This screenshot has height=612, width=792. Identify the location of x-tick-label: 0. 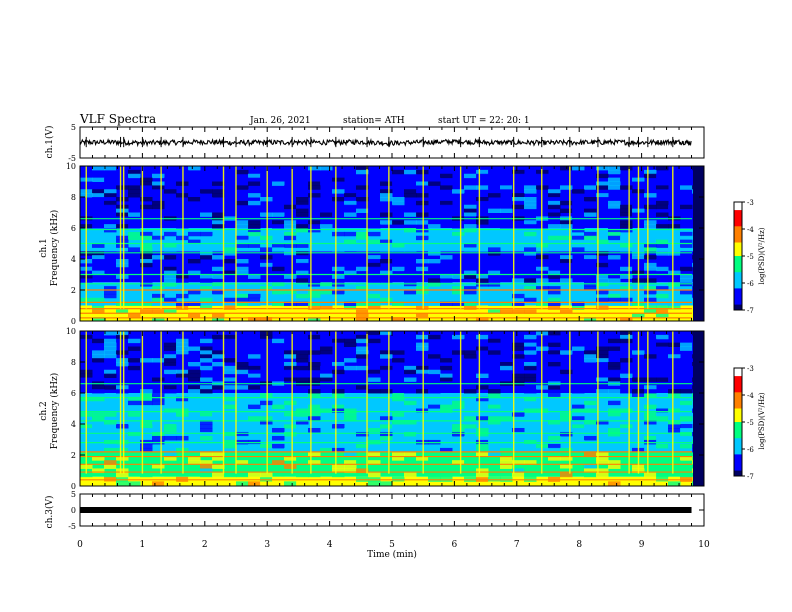
(80, 545).